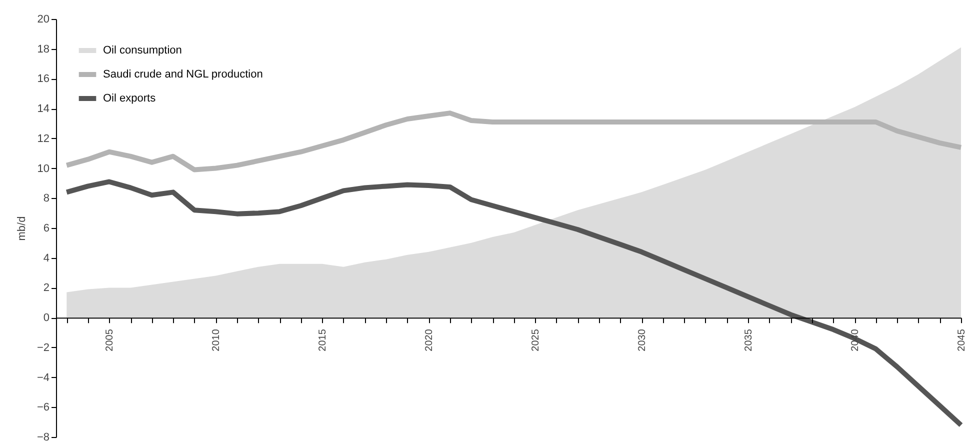 The image size is (966, 448). What do you see at coordinates (46, 198) in the screenshot?
I see `y-tick-label: 8` at bounding box center [46, 198].